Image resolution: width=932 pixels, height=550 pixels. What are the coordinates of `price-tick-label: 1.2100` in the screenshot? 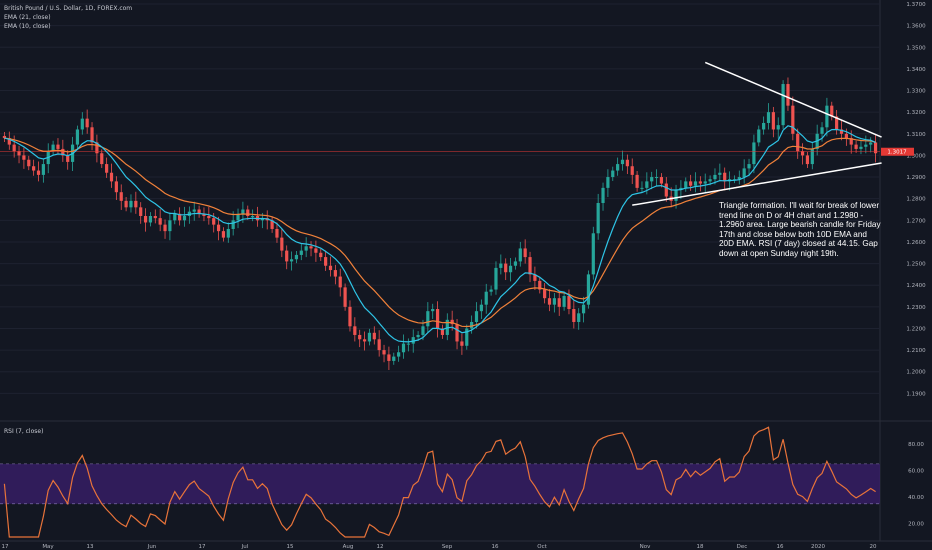 It's located at (916, 351).